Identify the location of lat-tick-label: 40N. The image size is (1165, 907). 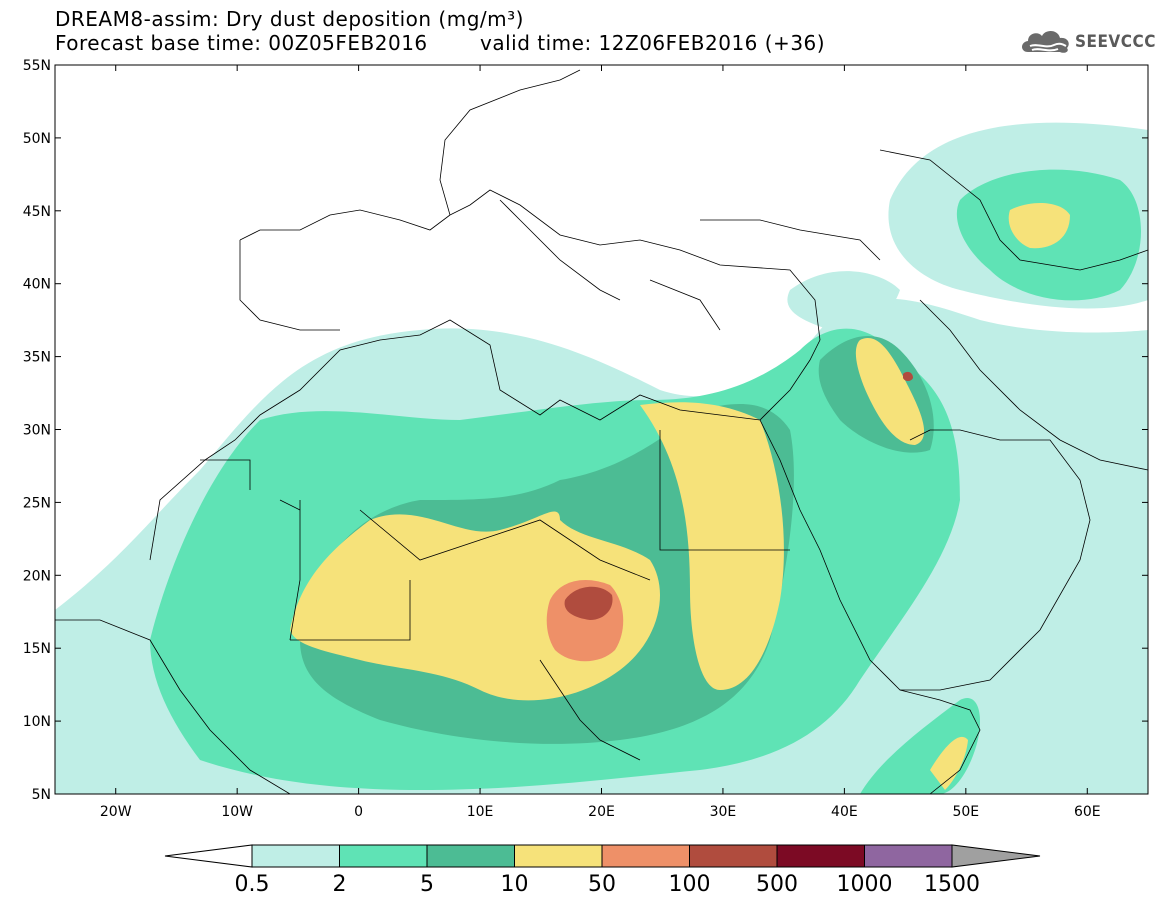
(37, 285).